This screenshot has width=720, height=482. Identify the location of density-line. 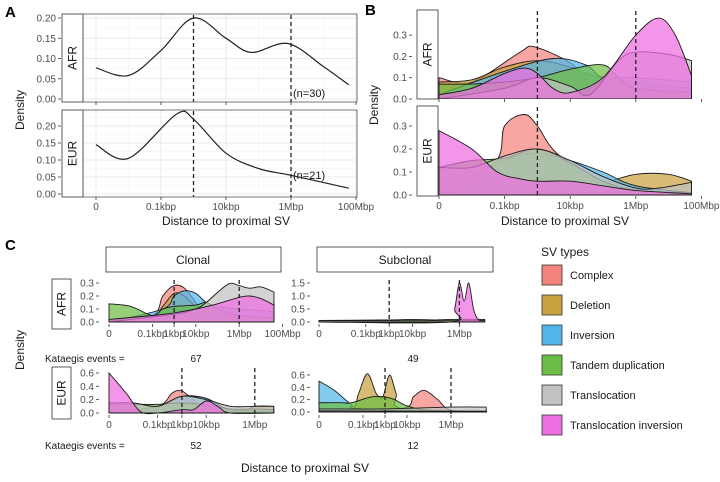
(222, 149).